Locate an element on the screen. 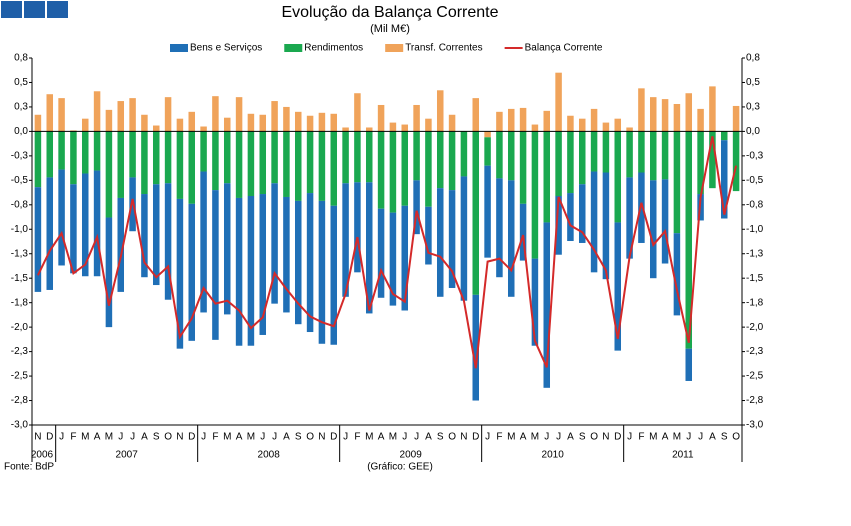 This screenshot has height=526, width=851. chart-title: Evolução da Balança Corrente is located at coordinates (389, 12).